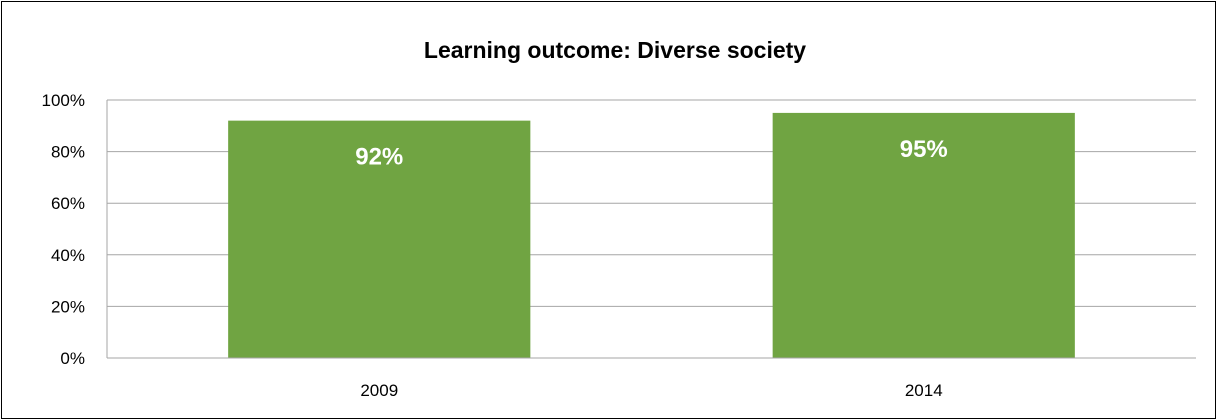 The image size is (1217, 420). I want to click on y-tick-label: 80%, so click(68, 152).